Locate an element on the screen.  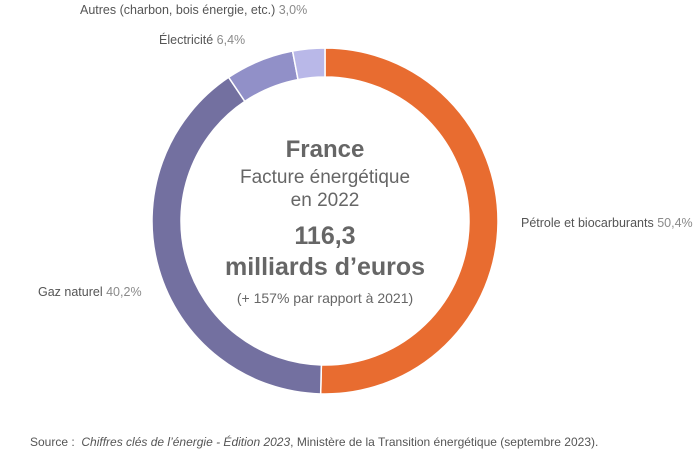
slice-label: Électricité is located at coordinates (186, 40).